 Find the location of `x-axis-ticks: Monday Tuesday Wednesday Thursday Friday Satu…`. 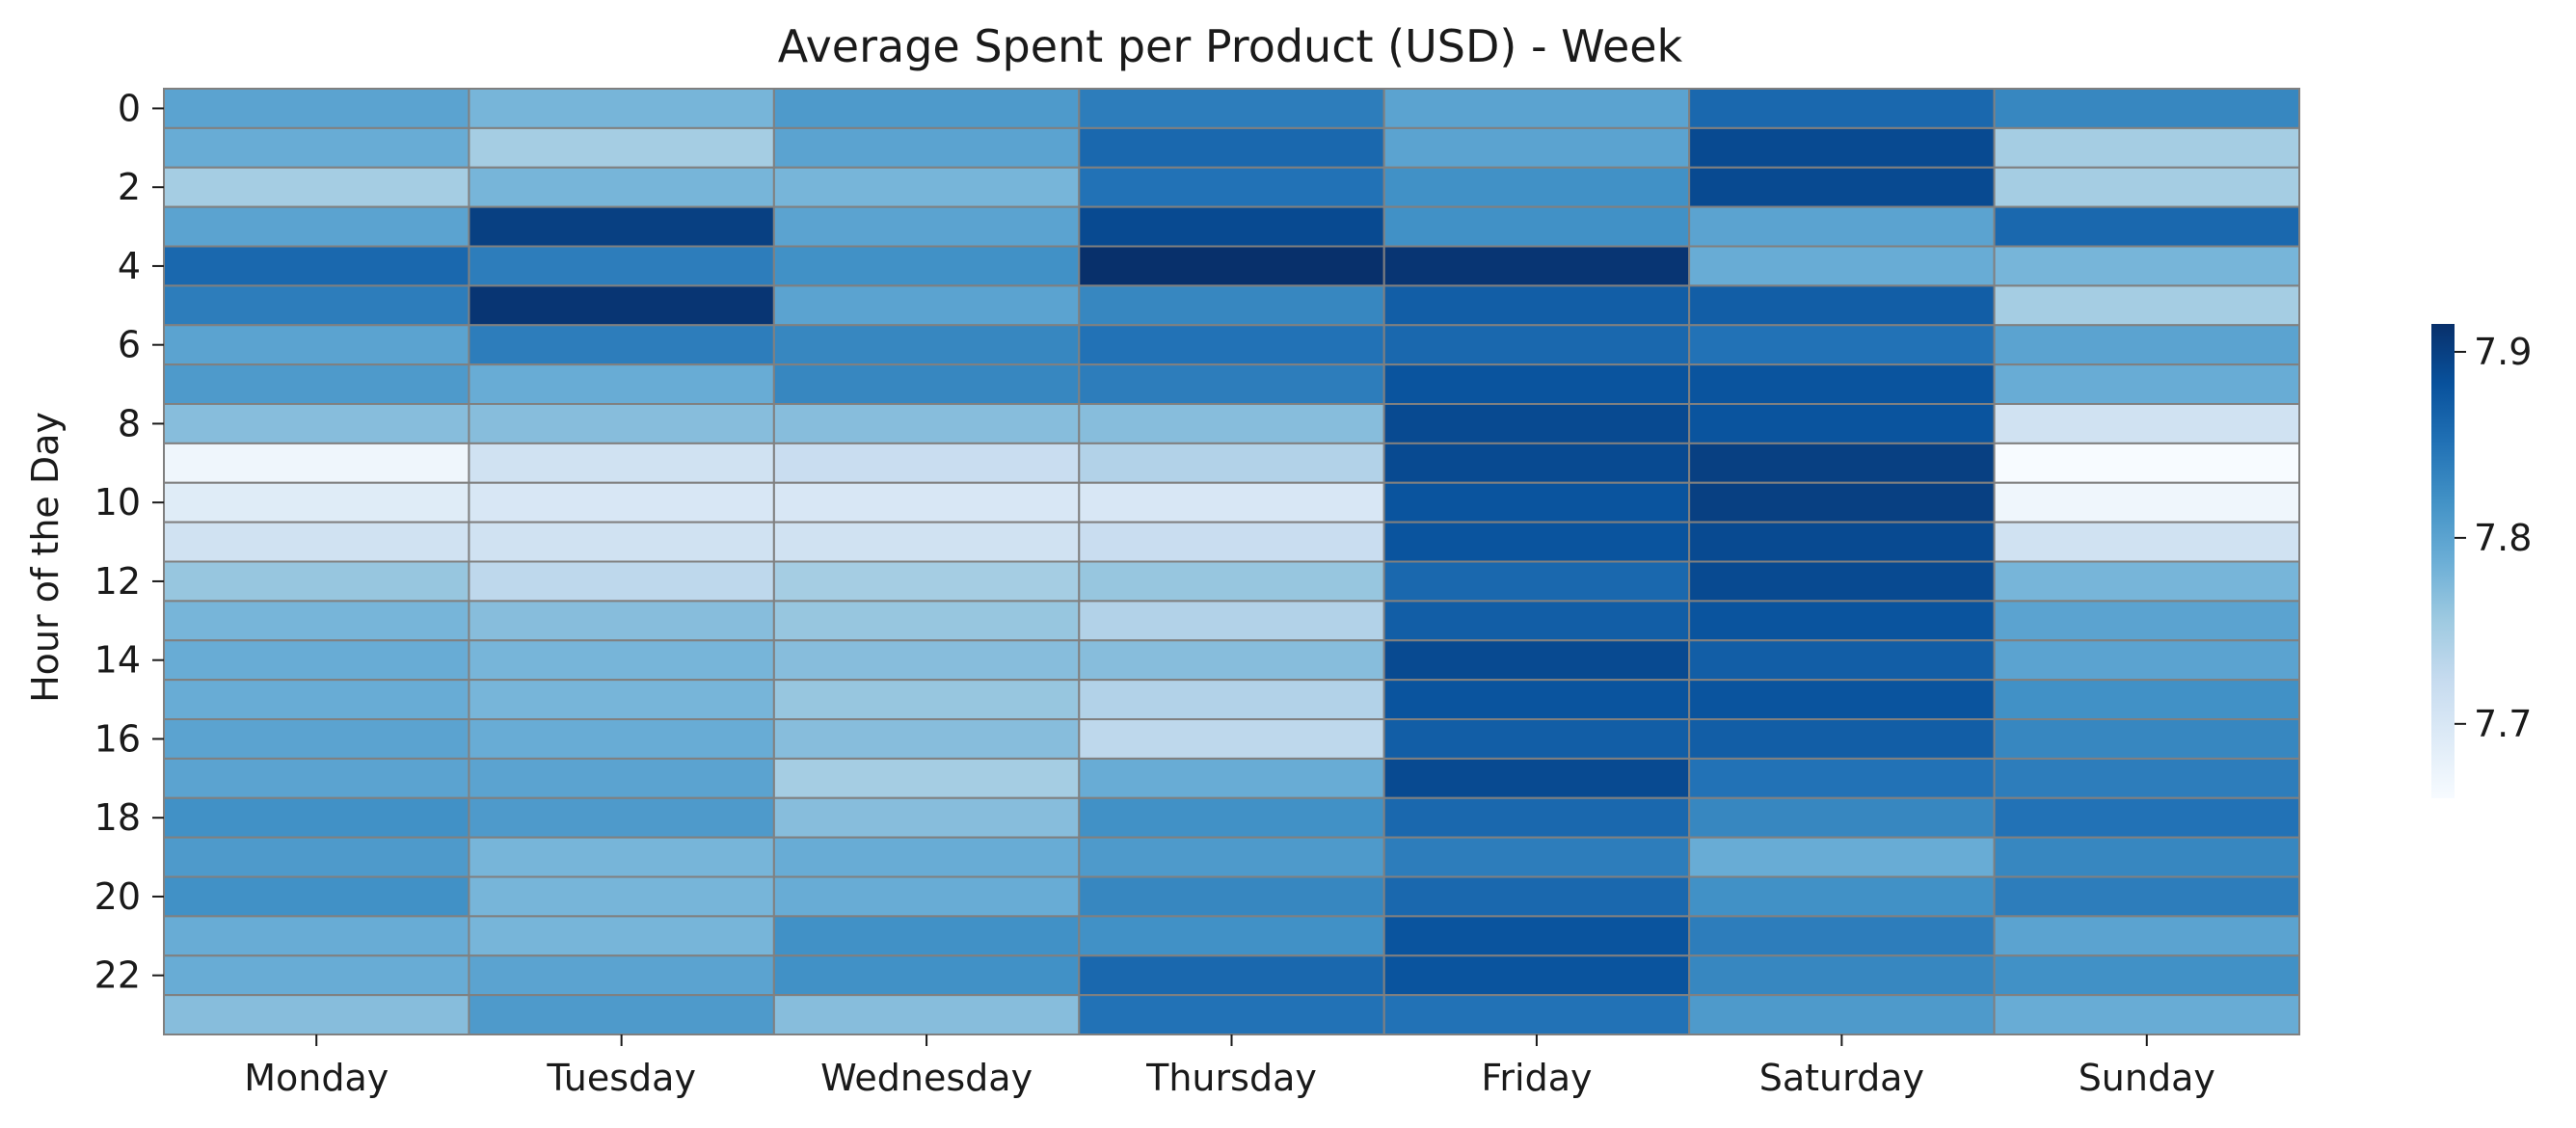

x-axis-ticks: Monday Tuesday Wednesday Thursday Friday Satu… is located at coordinates (1229, 1066).